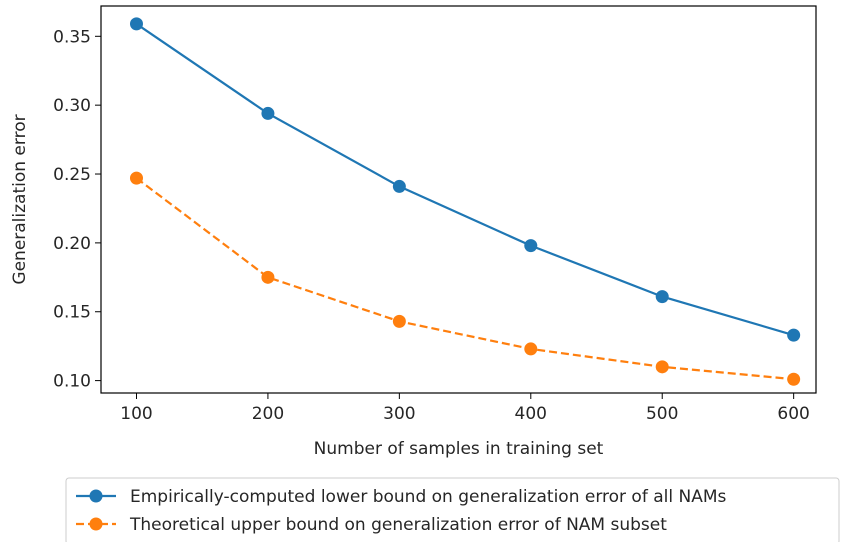 The height and width of the screenshot is (542, 845). What do you see at coordinates (531, 414) in the screenshot?
I see `x-tick-label: 400` at bounding box center [531, 414].